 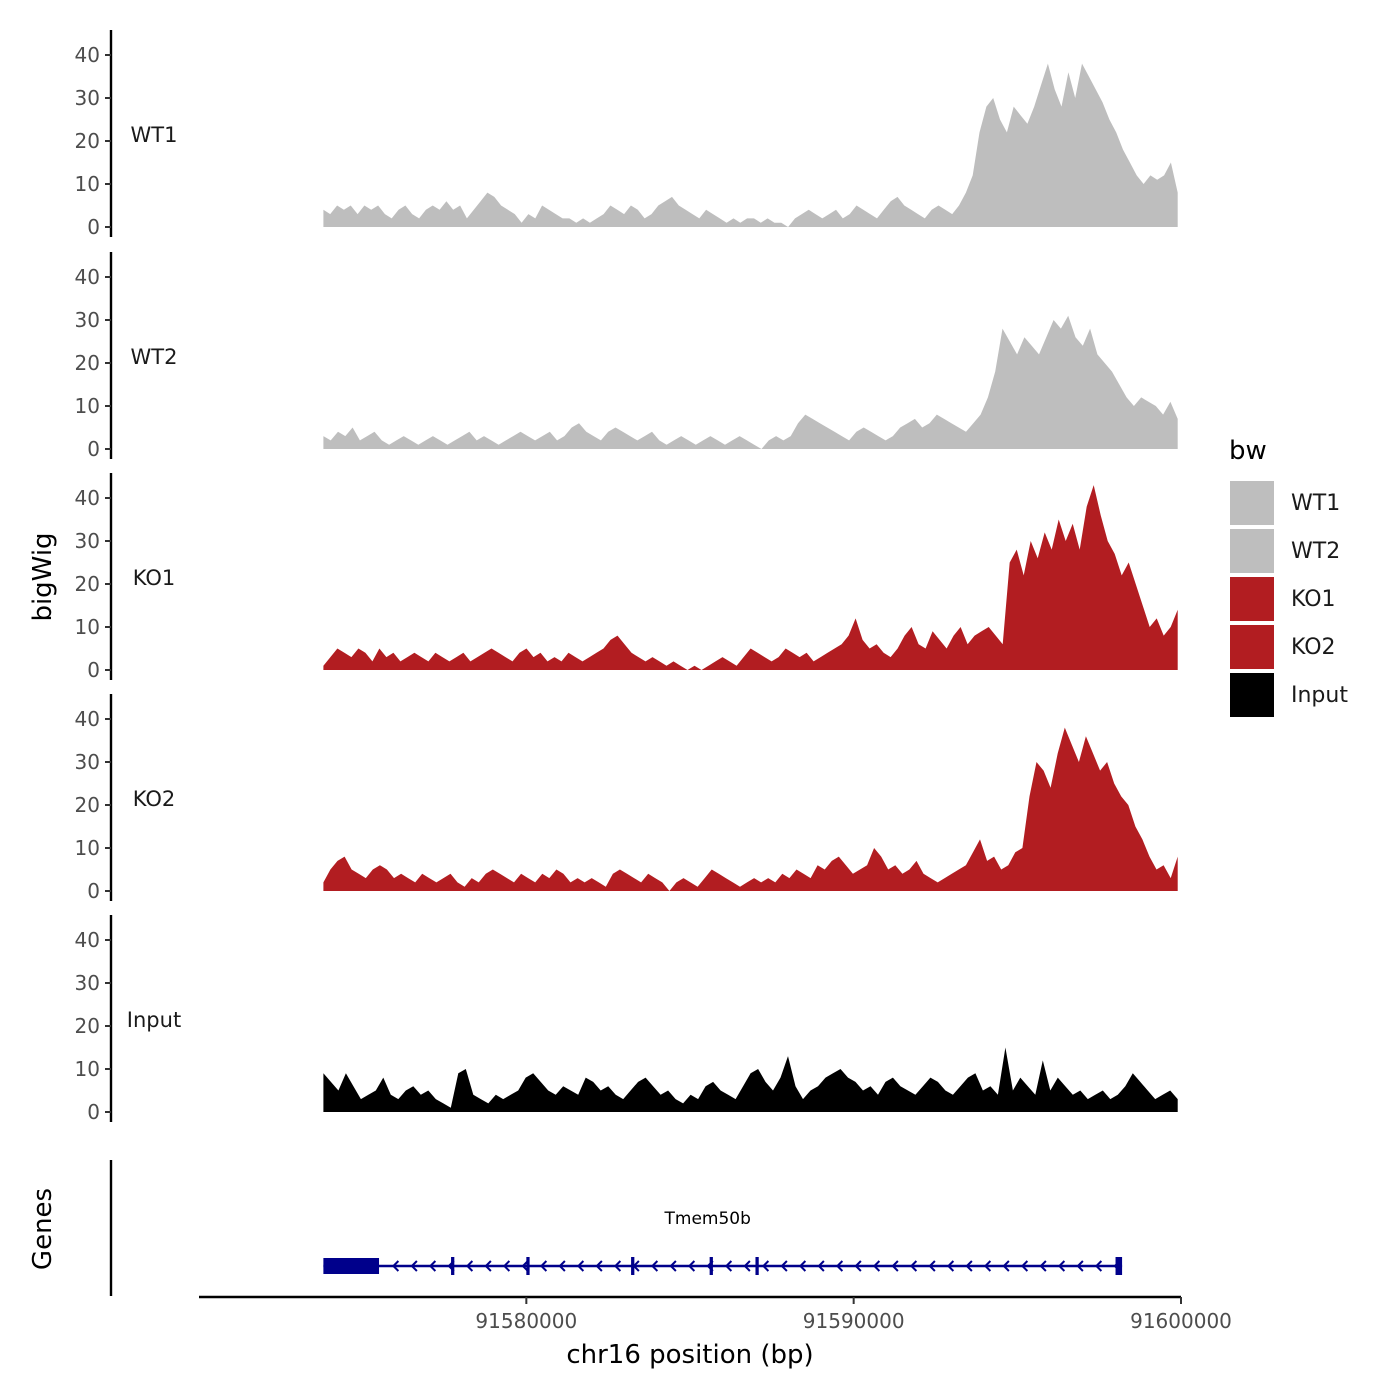 I want to click on legend-label-wt2: WT2, so click(x=1315, y=551).